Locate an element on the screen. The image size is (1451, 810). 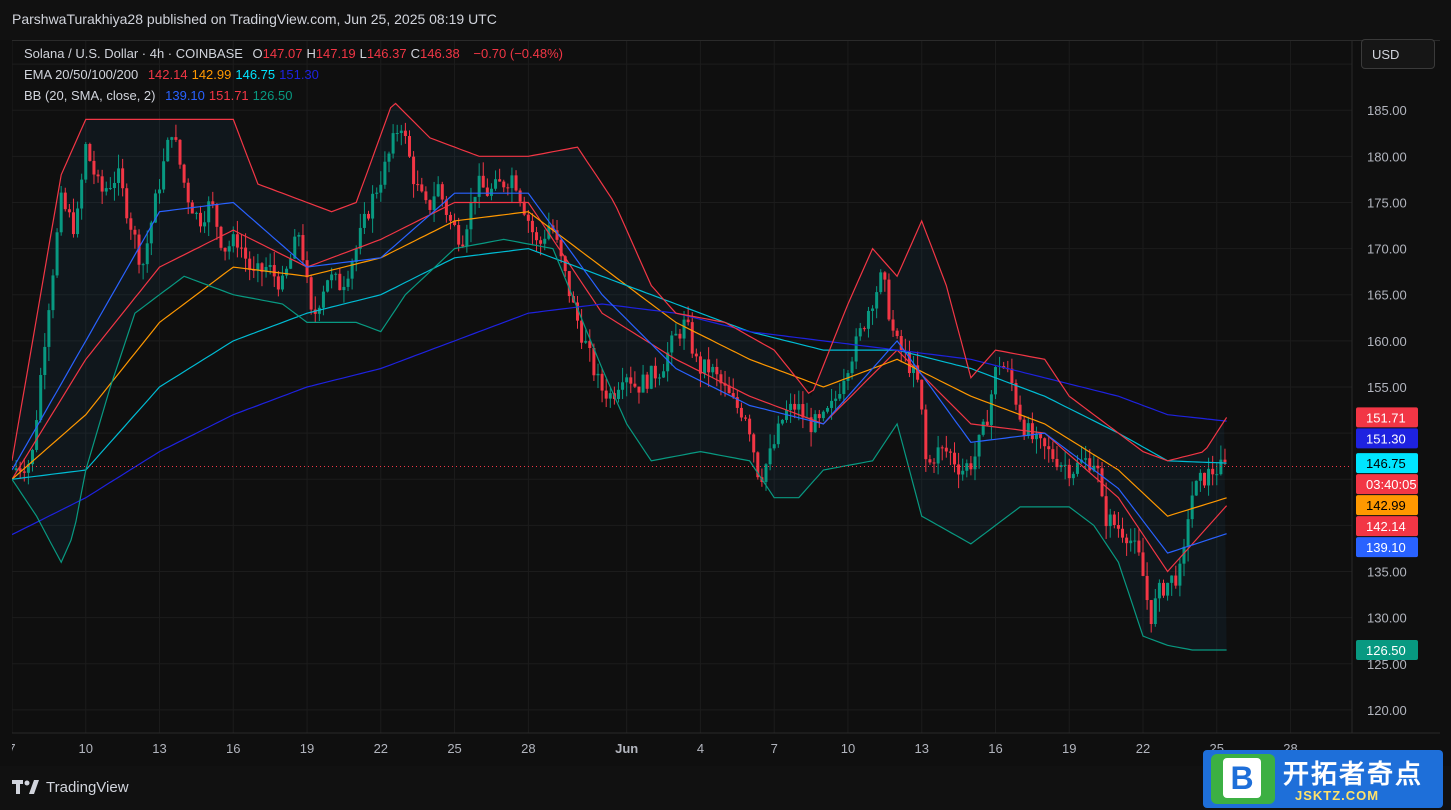
x-tick-label: 4 is located at coordinates (700, 748).